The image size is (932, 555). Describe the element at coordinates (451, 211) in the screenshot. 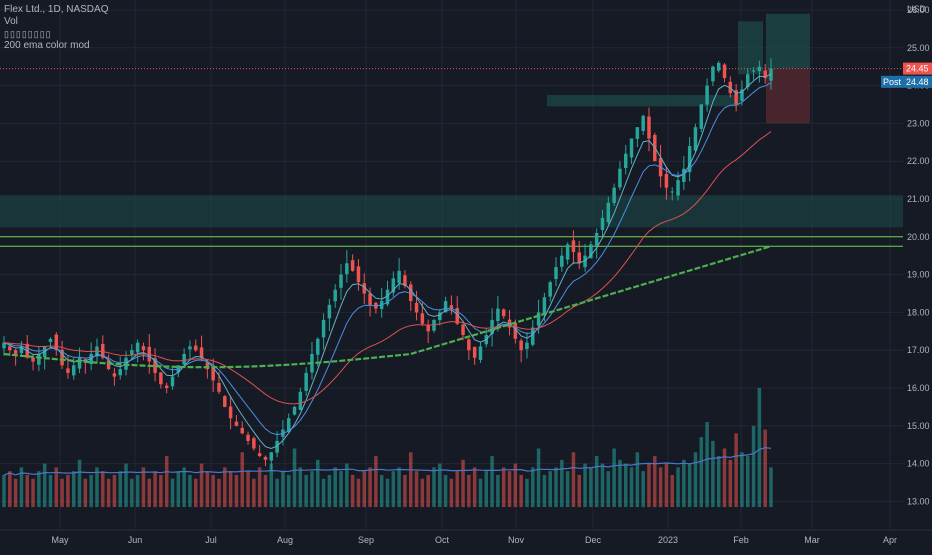

I see `support-zone` at that location.